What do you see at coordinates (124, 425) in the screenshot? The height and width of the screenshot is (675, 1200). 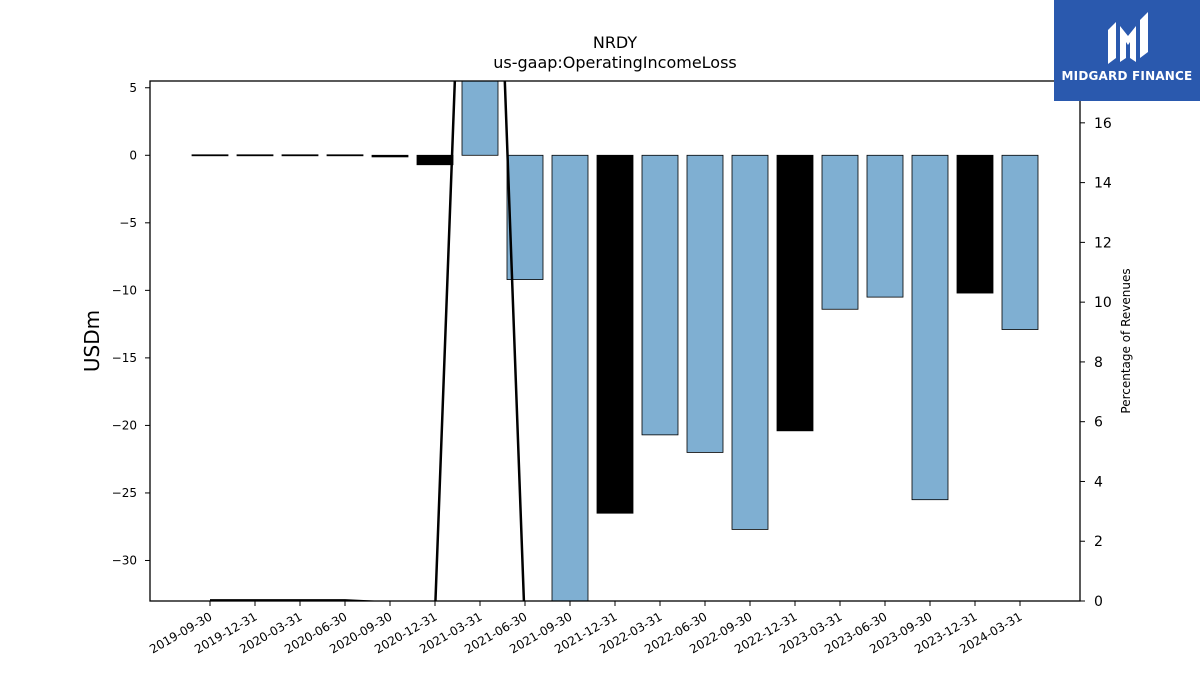 I see `y-tick-label: −20` at bounding box center [124, 425].